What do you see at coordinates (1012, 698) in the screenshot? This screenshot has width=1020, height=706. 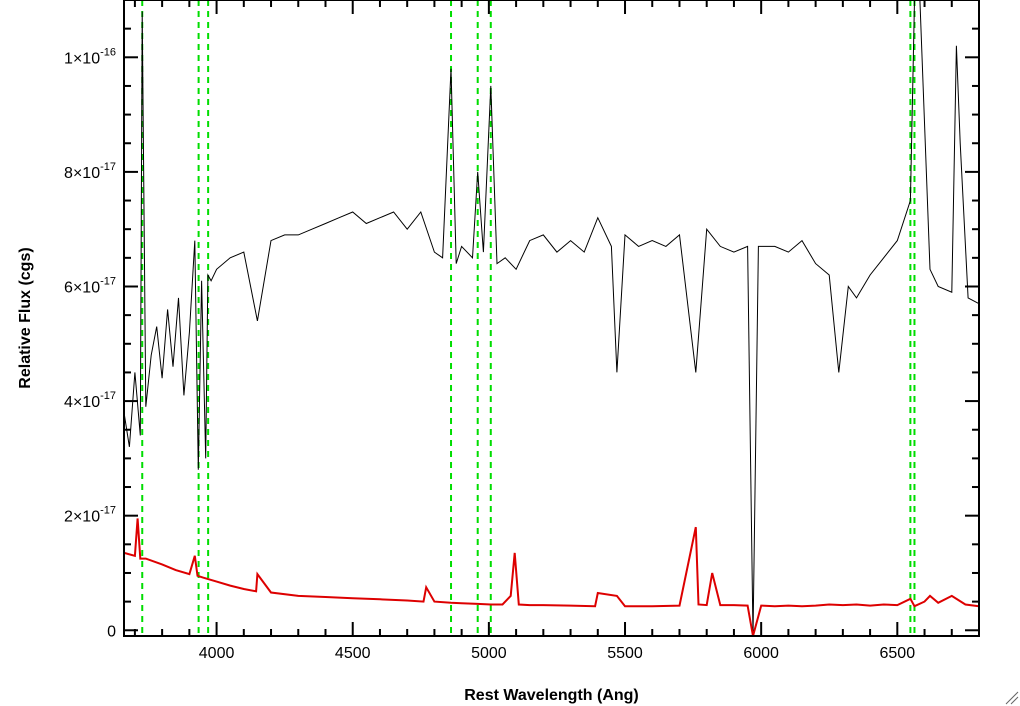 I see `resize-grip-icon` at bounding box center [1012, 698].